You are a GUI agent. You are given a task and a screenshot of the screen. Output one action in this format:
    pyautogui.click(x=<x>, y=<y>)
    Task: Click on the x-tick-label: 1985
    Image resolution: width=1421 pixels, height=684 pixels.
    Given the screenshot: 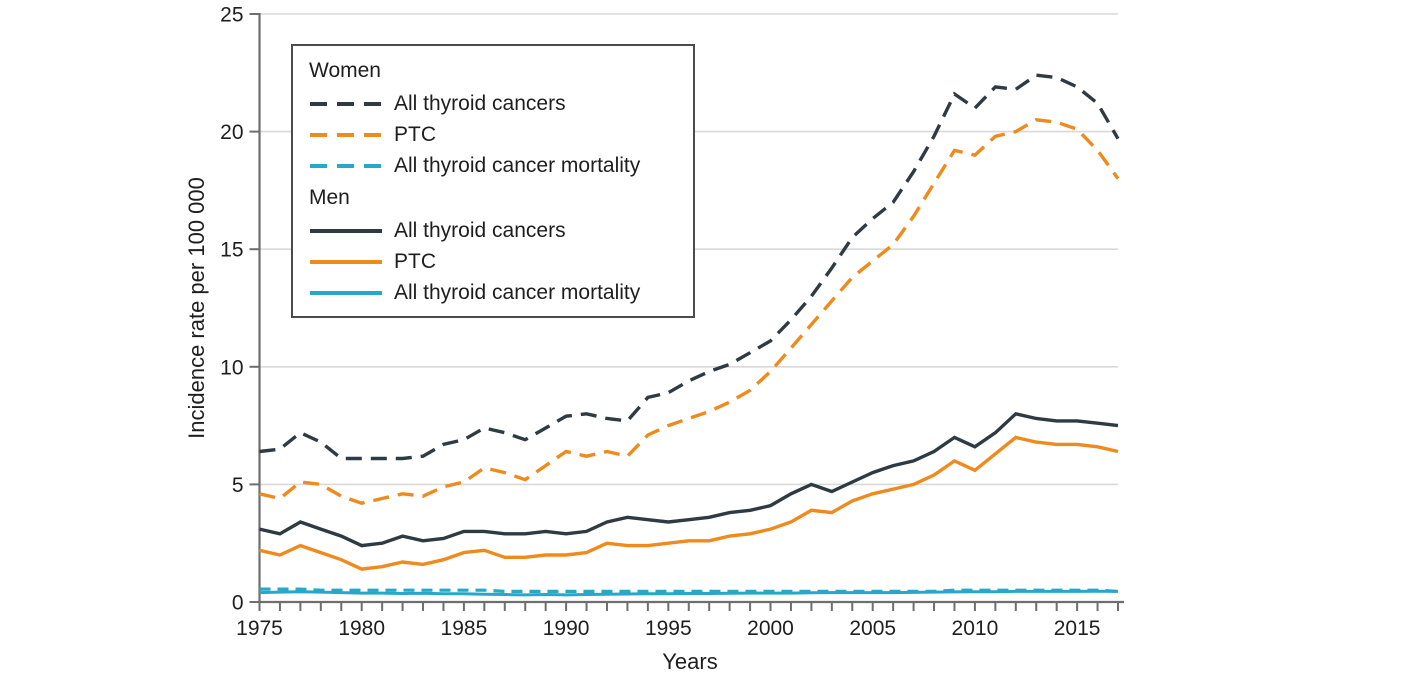 What is the action you would take?
    pyautogui.click(x=464, y=628)
    